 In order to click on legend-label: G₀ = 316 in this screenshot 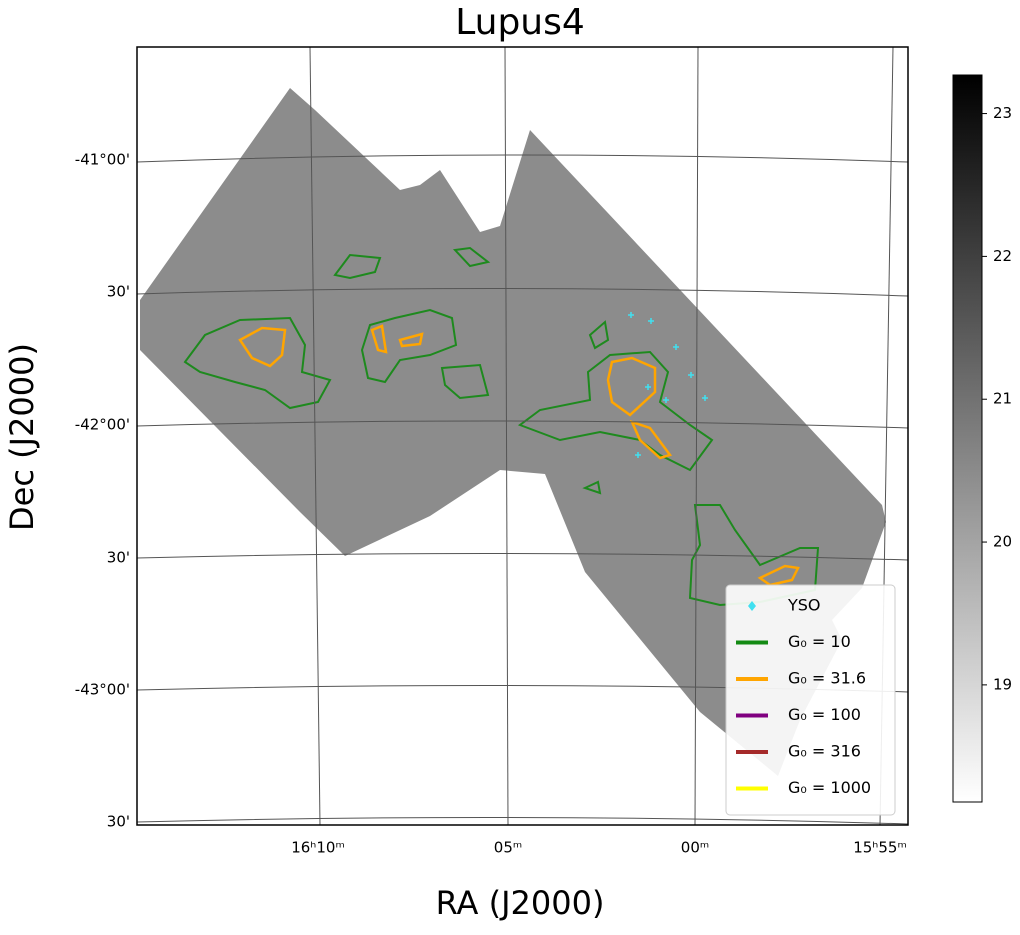, I will do `click(824, 751)`.